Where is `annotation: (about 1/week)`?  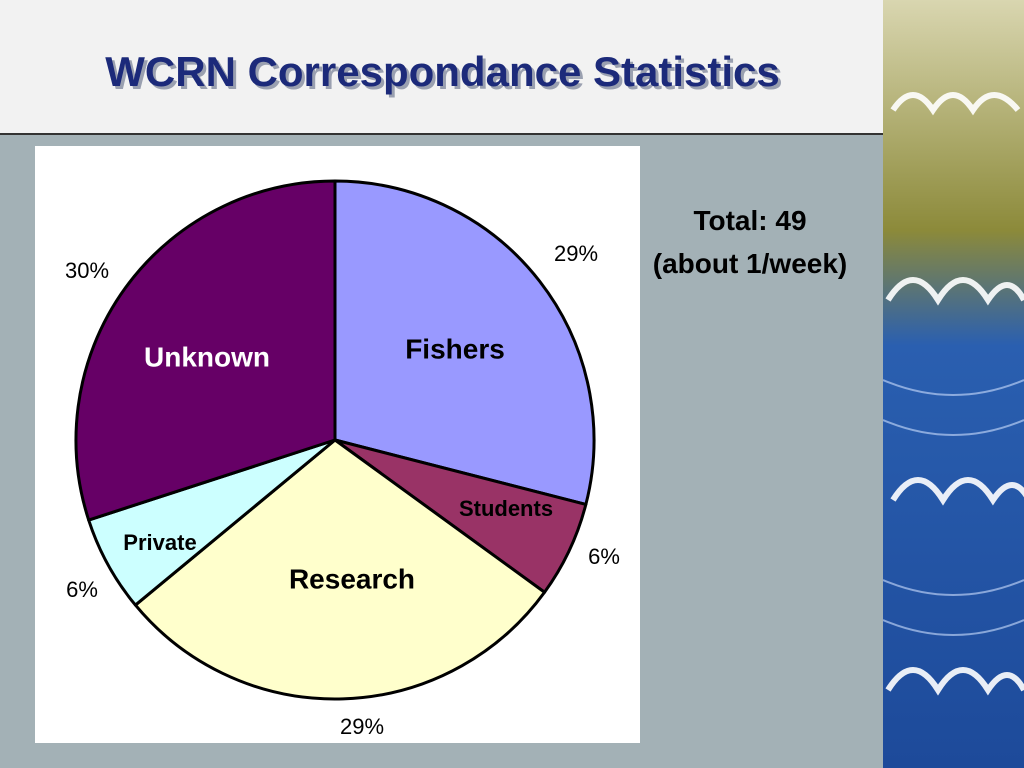
annotation: (about 1/week) is located at coordinates (750, 263).